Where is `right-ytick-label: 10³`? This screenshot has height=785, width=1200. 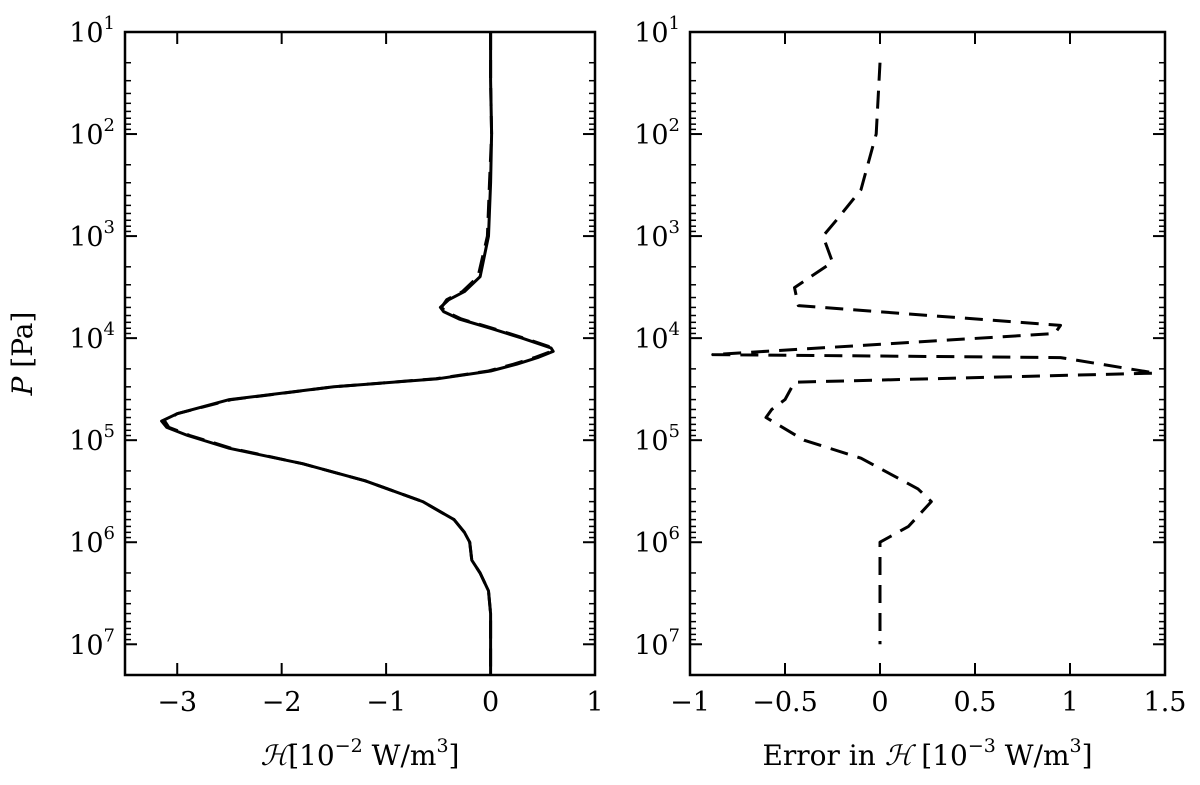 right-ytick-label: 10³ is located at coordinates (657, 235).